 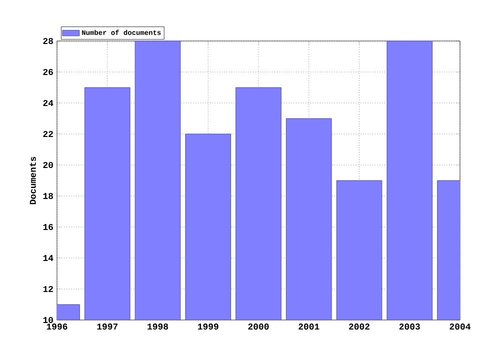 I want to click on x-tick-label: 2001, so click(x=309, y=327).